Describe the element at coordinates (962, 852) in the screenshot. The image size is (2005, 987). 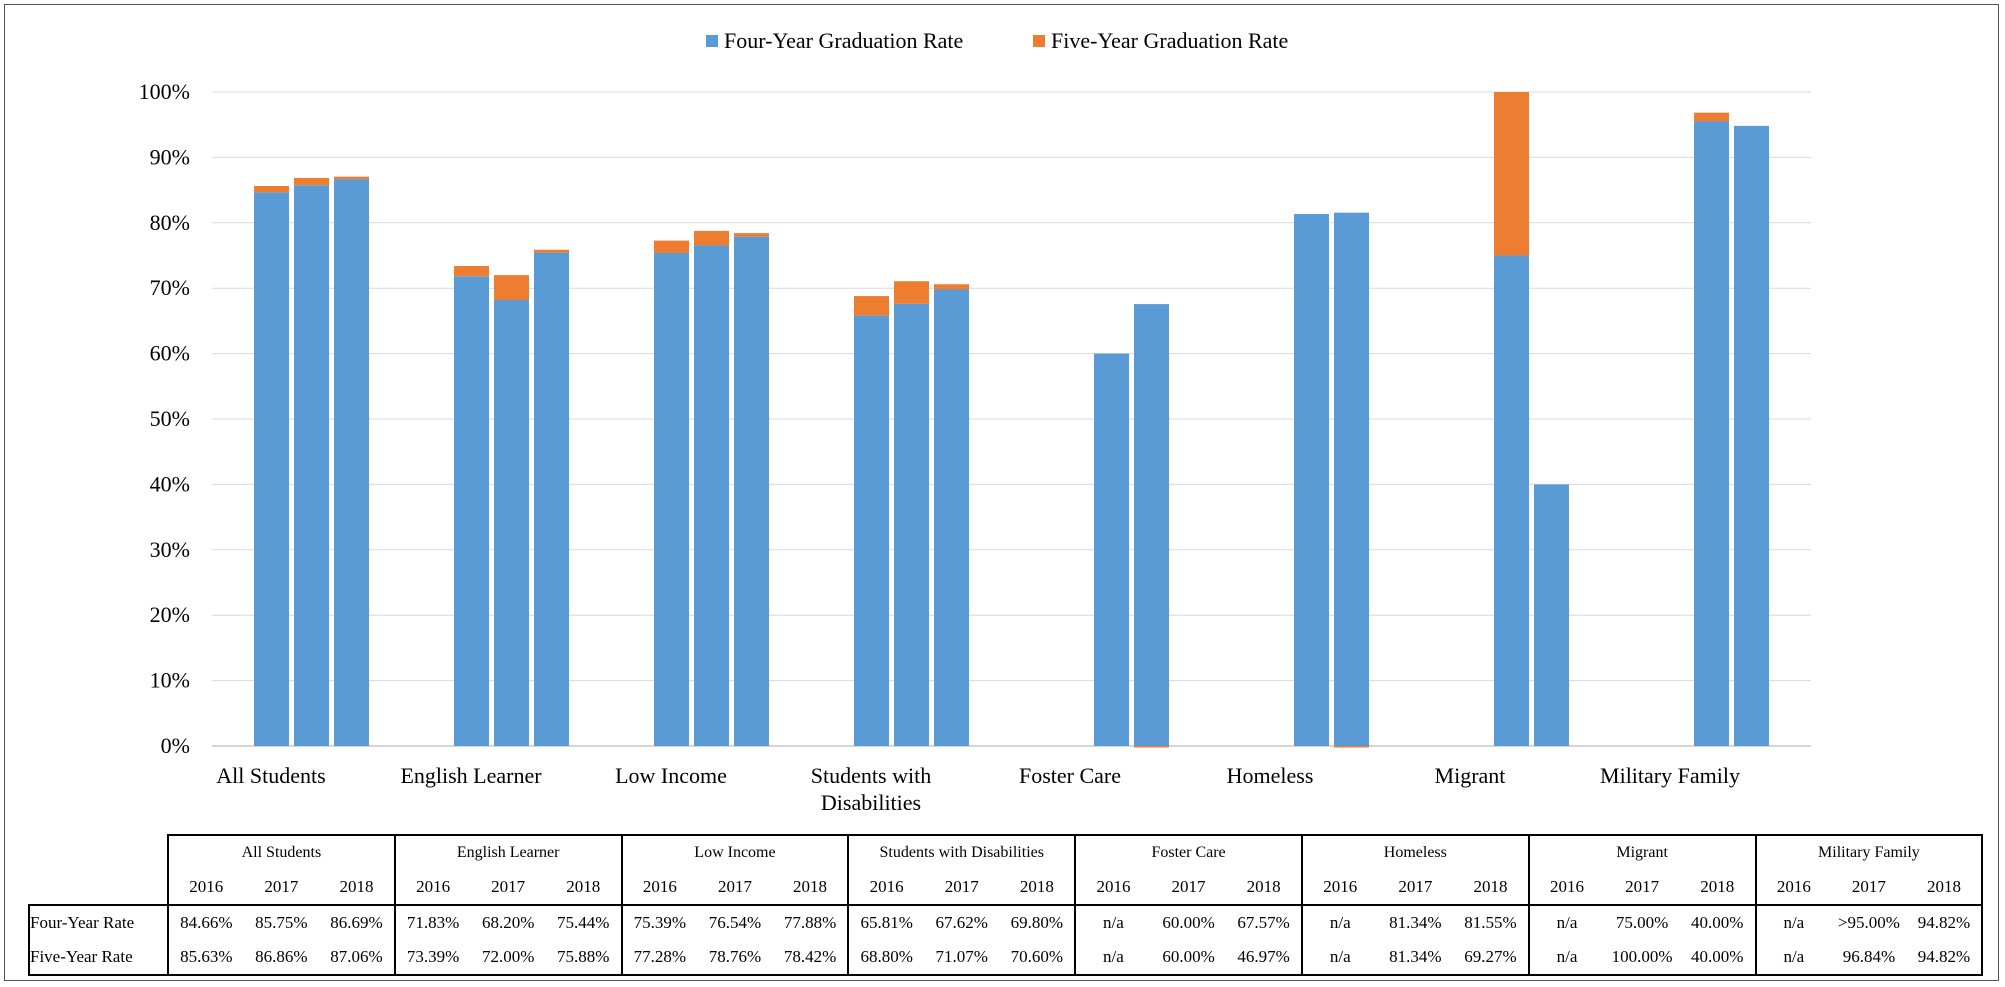
I see `table-group-header: Students with Disabilities` at that location.